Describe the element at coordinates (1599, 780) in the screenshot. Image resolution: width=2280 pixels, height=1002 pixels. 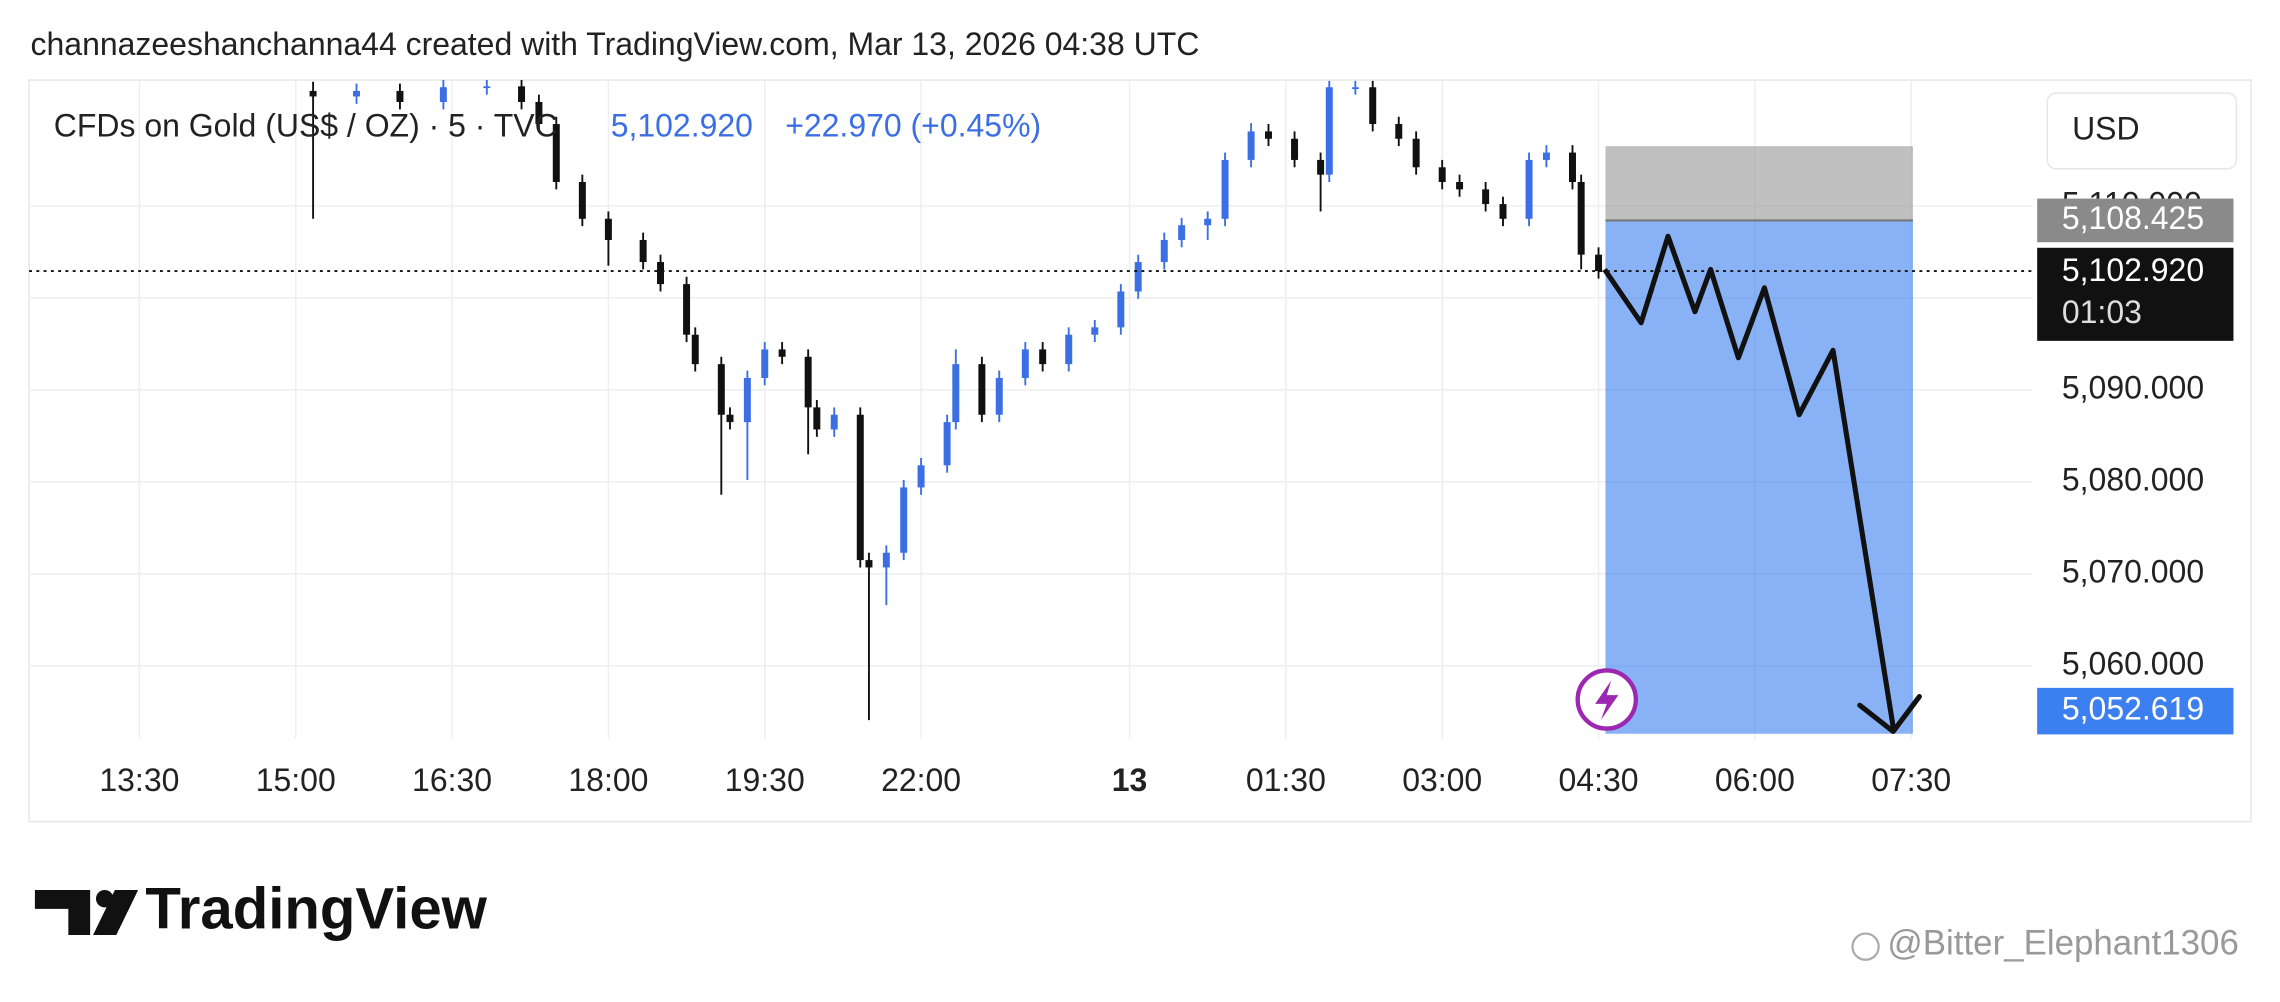
I see `x-tick-label: 04:30` at that location.